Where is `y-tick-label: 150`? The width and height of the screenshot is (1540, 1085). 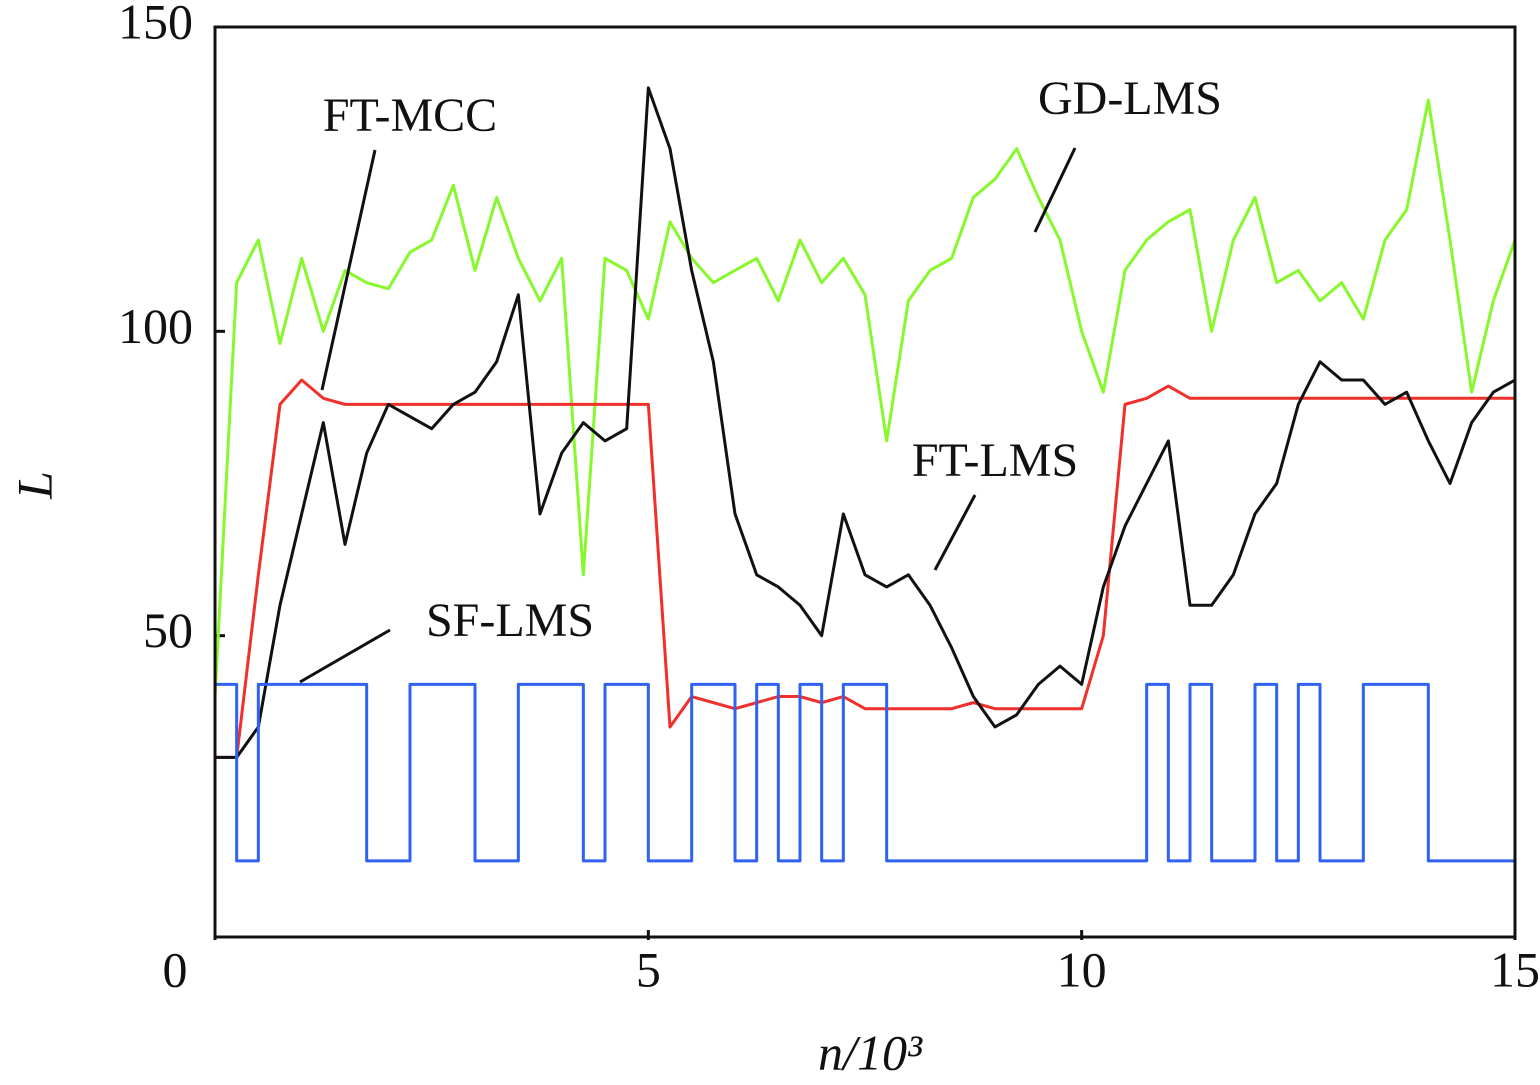
y-tick-label: 150 is located at coordinates (155, 24).